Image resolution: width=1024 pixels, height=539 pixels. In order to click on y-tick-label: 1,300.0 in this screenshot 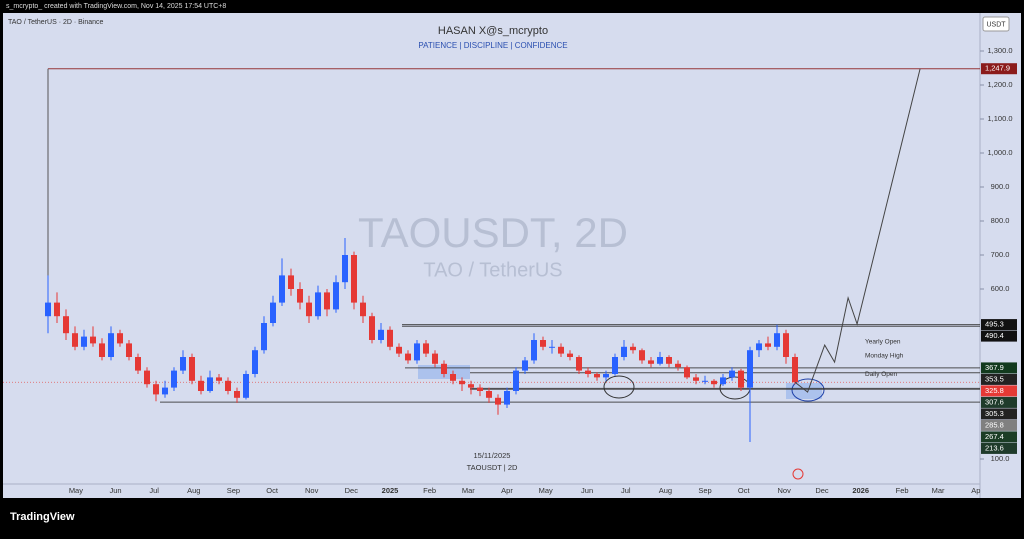, I will do `click(999, 50)`.